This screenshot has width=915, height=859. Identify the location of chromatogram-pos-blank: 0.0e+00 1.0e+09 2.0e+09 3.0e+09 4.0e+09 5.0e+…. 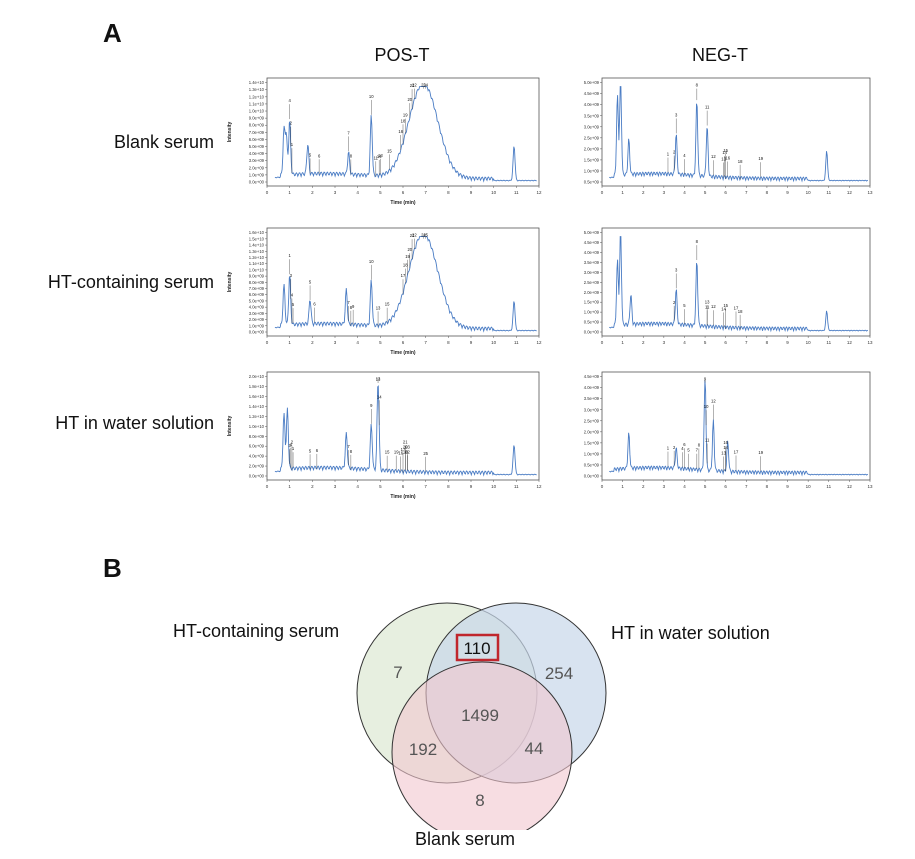
(384, 141).